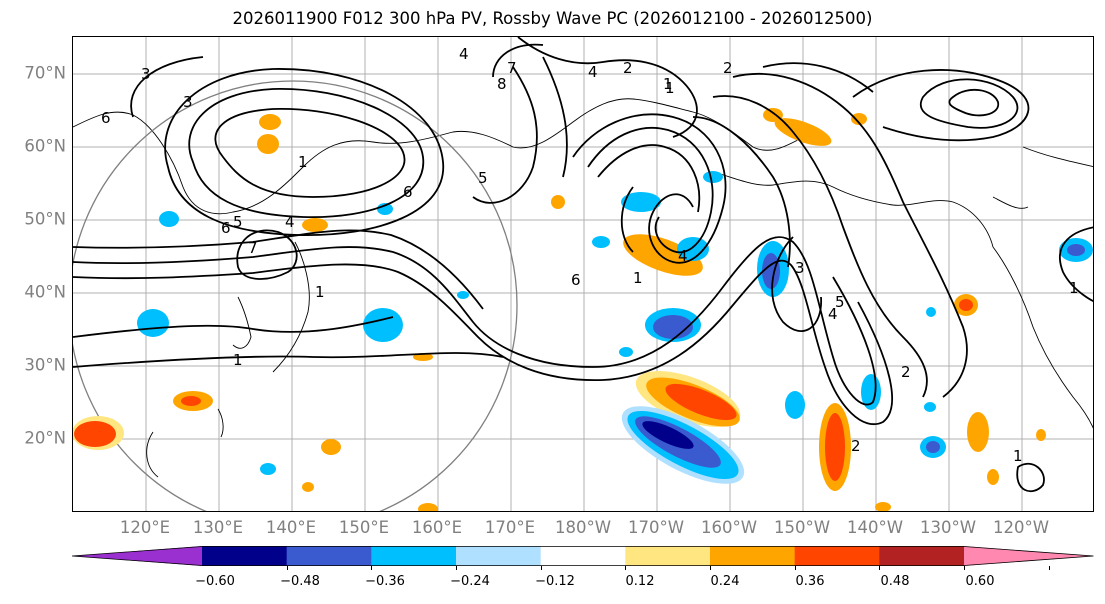  I want to click on colorbar-tick-label: −0.24, so click(470, 581).